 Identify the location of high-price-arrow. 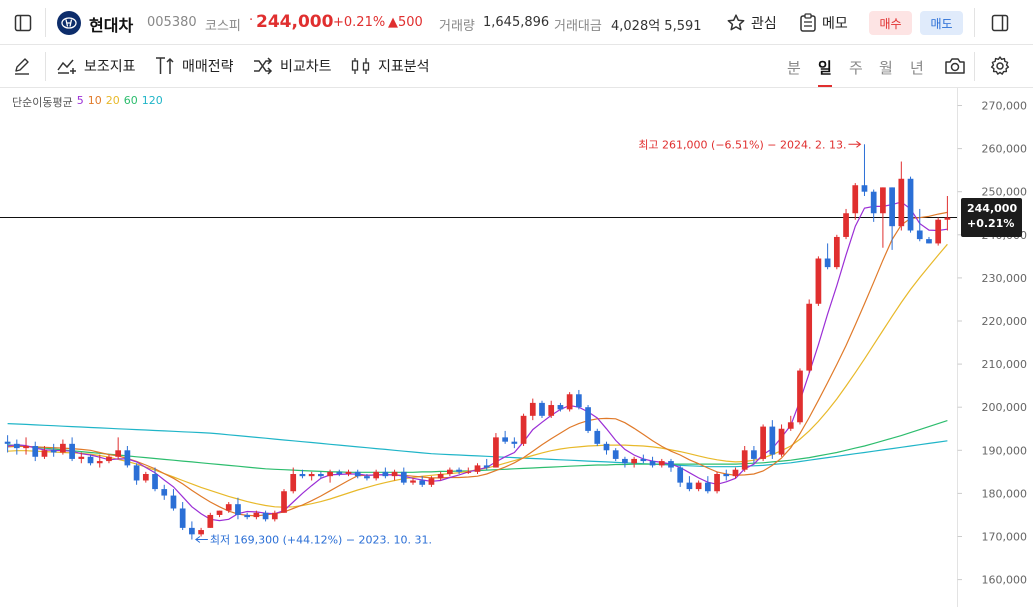
(855, 144).